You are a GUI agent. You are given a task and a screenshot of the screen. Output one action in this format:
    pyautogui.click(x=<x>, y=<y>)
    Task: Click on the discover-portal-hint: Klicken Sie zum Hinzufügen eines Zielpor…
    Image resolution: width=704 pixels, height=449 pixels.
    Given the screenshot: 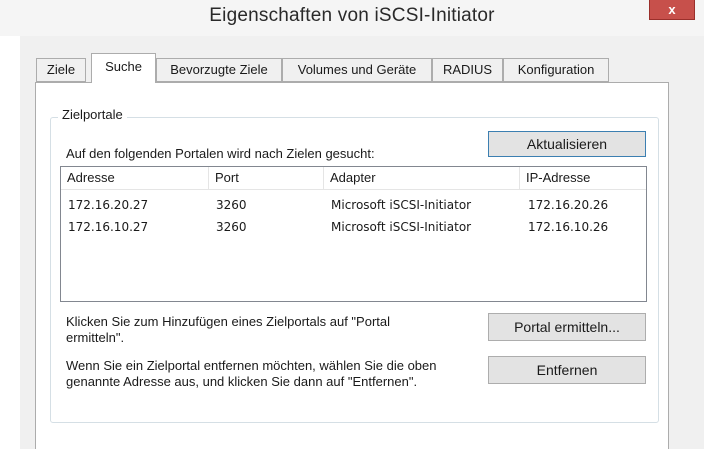 What is the action you would take?
    pyautogui.click(x=228, y=329)
    